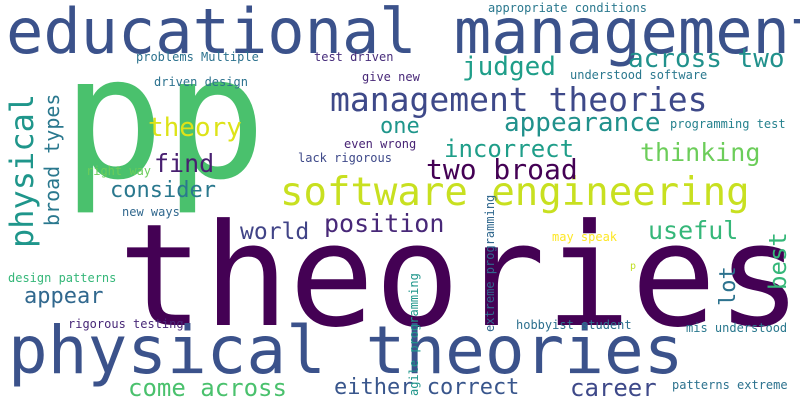  Describe the element at coordinates (22, 170) in the screenshot. I see `word: physical` at that location.